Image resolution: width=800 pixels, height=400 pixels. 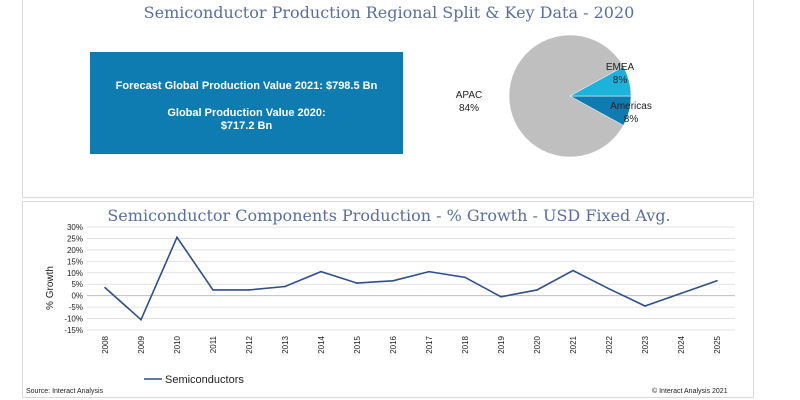 I want to click on x-tick-label: 2008, so click(x=105, y=344).